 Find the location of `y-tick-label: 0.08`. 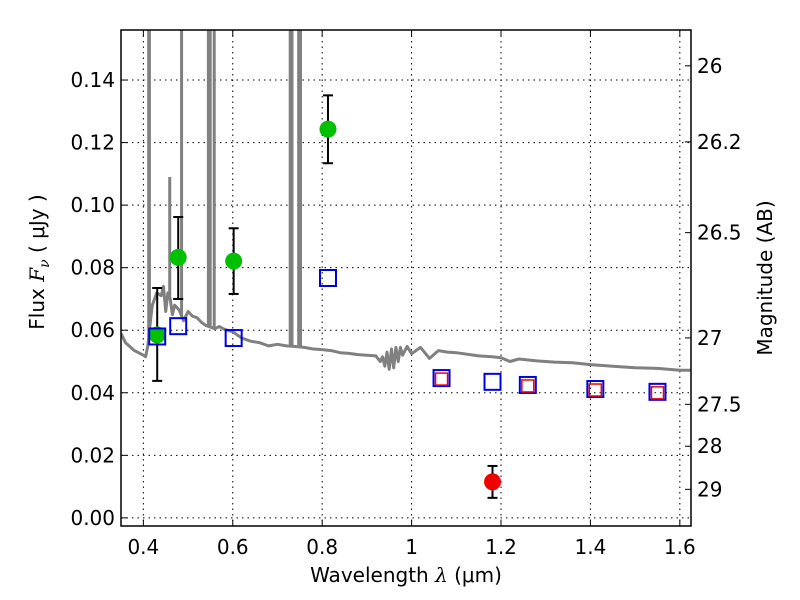

y-tick-label: 0.08 is located at coordinates (92, 268).